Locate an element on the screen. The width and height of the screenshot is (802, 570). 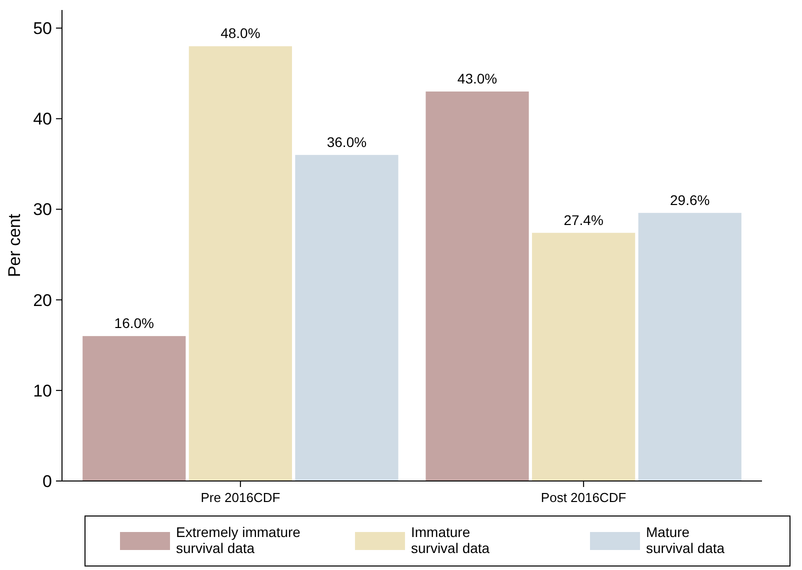
data-label: 27.4% is located at coordinates (584, 220).